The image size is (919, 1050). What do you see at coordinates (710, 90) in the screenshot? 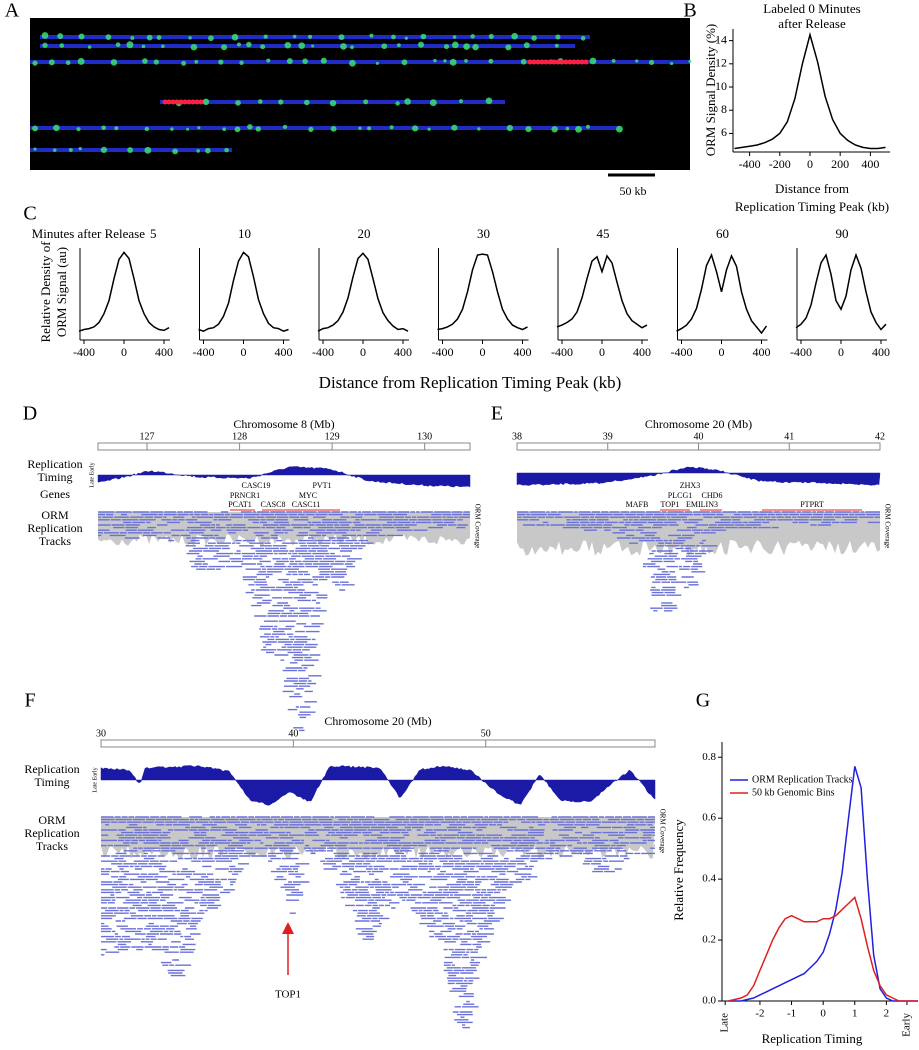
I see `y-axis-label: ORM Signal Density (%)` at bounding box center [710, 90].